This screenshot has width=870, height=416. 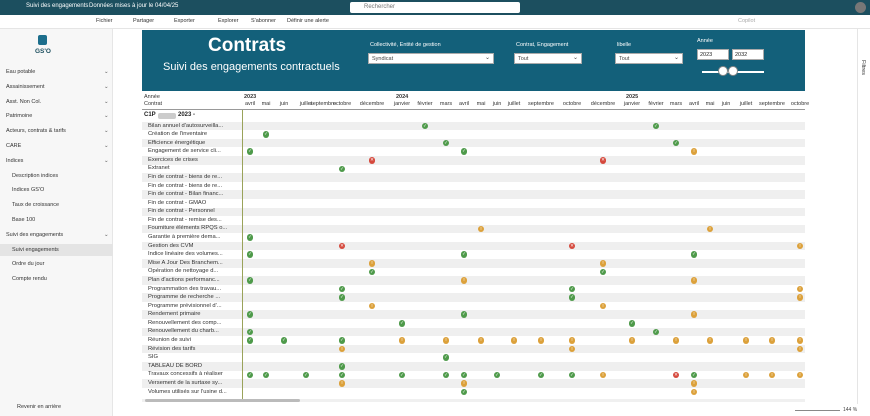 What do you see at coordinates (603, 104) in the screenshot?
I see `month-label: décembre` at bounding box center [603, 104].